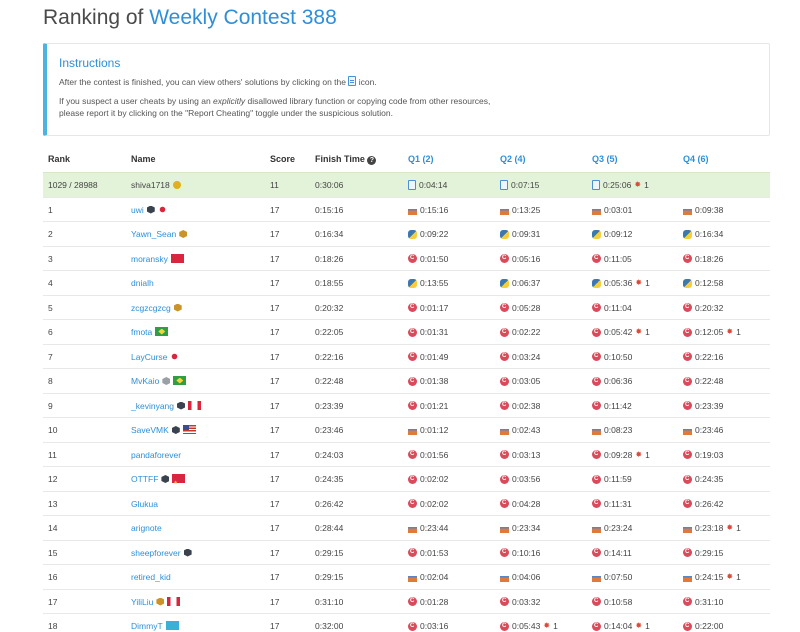 Image resolution: width=800 pixels, height=632 pixels. What do you see at coordinates (150, 430) in the screenshot?
I see `username-link: SaveVMK` at bounding box center [150, 430].